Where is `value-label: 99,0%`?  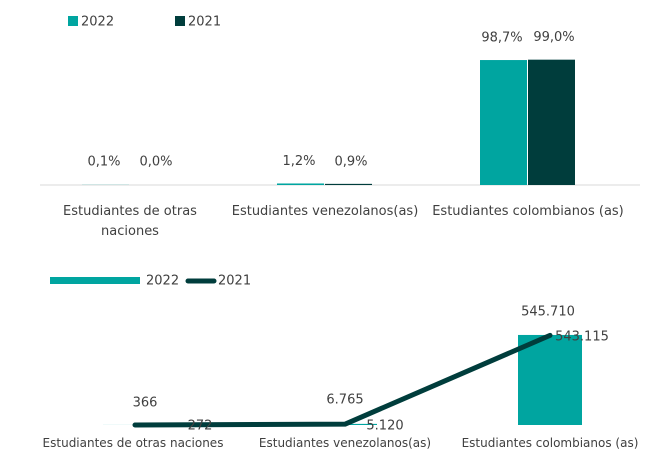
value-label: 99,0% is located at coordinates (553, 37).